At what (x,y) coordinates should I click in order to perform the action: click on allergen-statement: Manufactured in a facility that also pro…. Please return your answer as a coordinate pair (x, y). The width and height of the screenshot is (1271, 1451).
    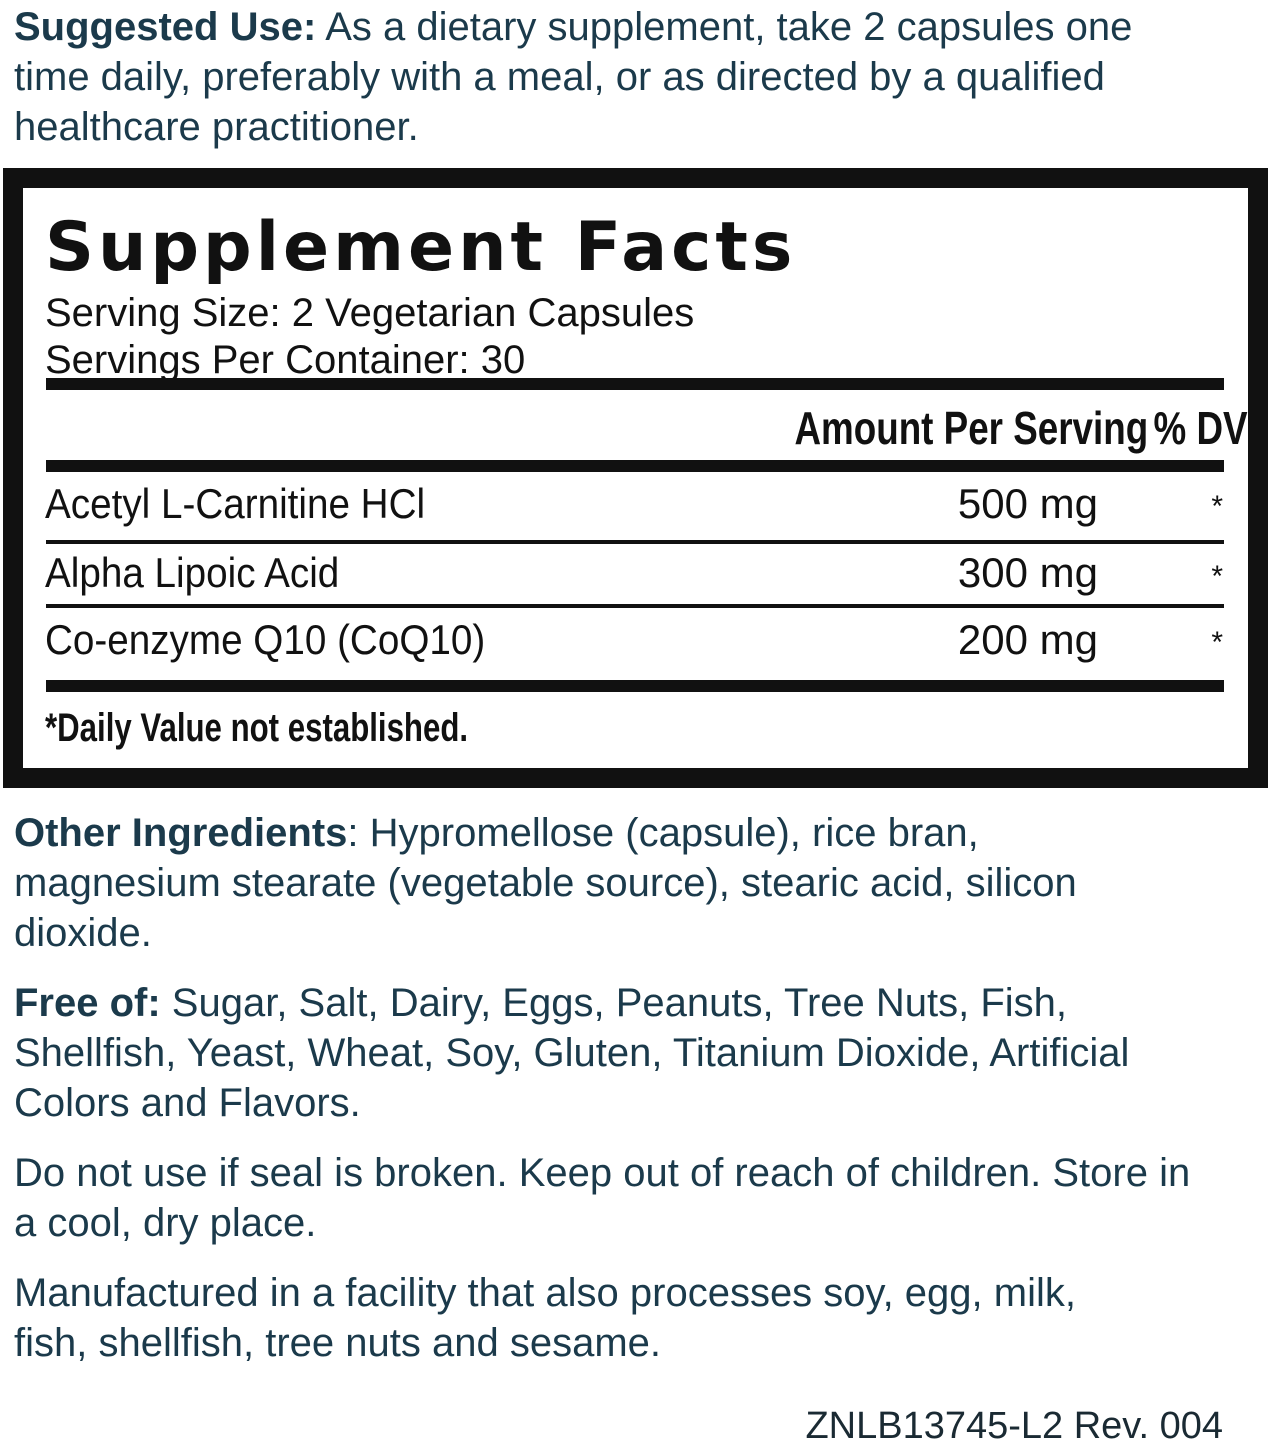
    Looking at the image, I should click on (545, 1318).